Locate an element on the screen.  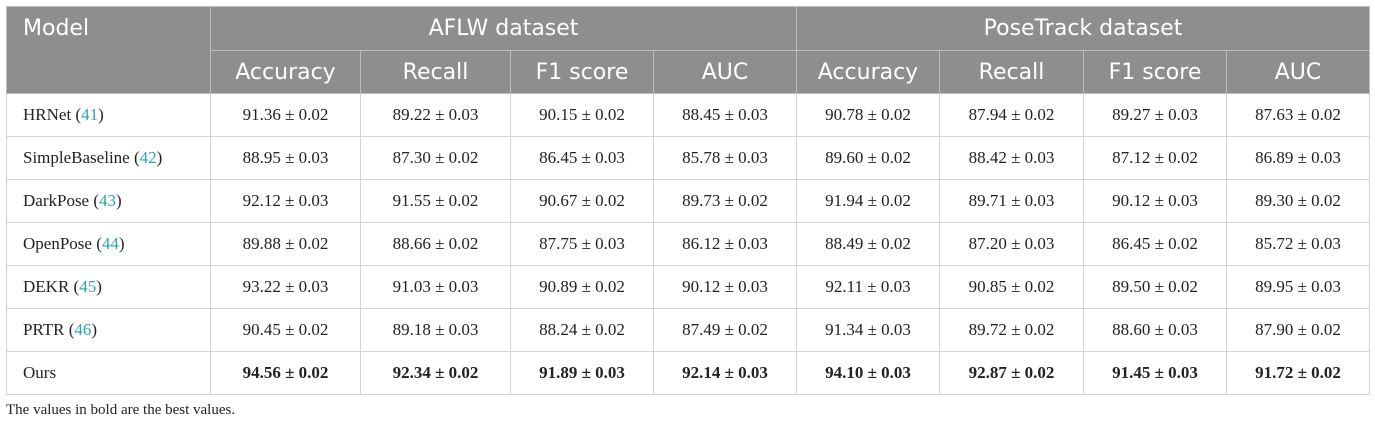
model-name: Ours is located at coordinates (40, 372).